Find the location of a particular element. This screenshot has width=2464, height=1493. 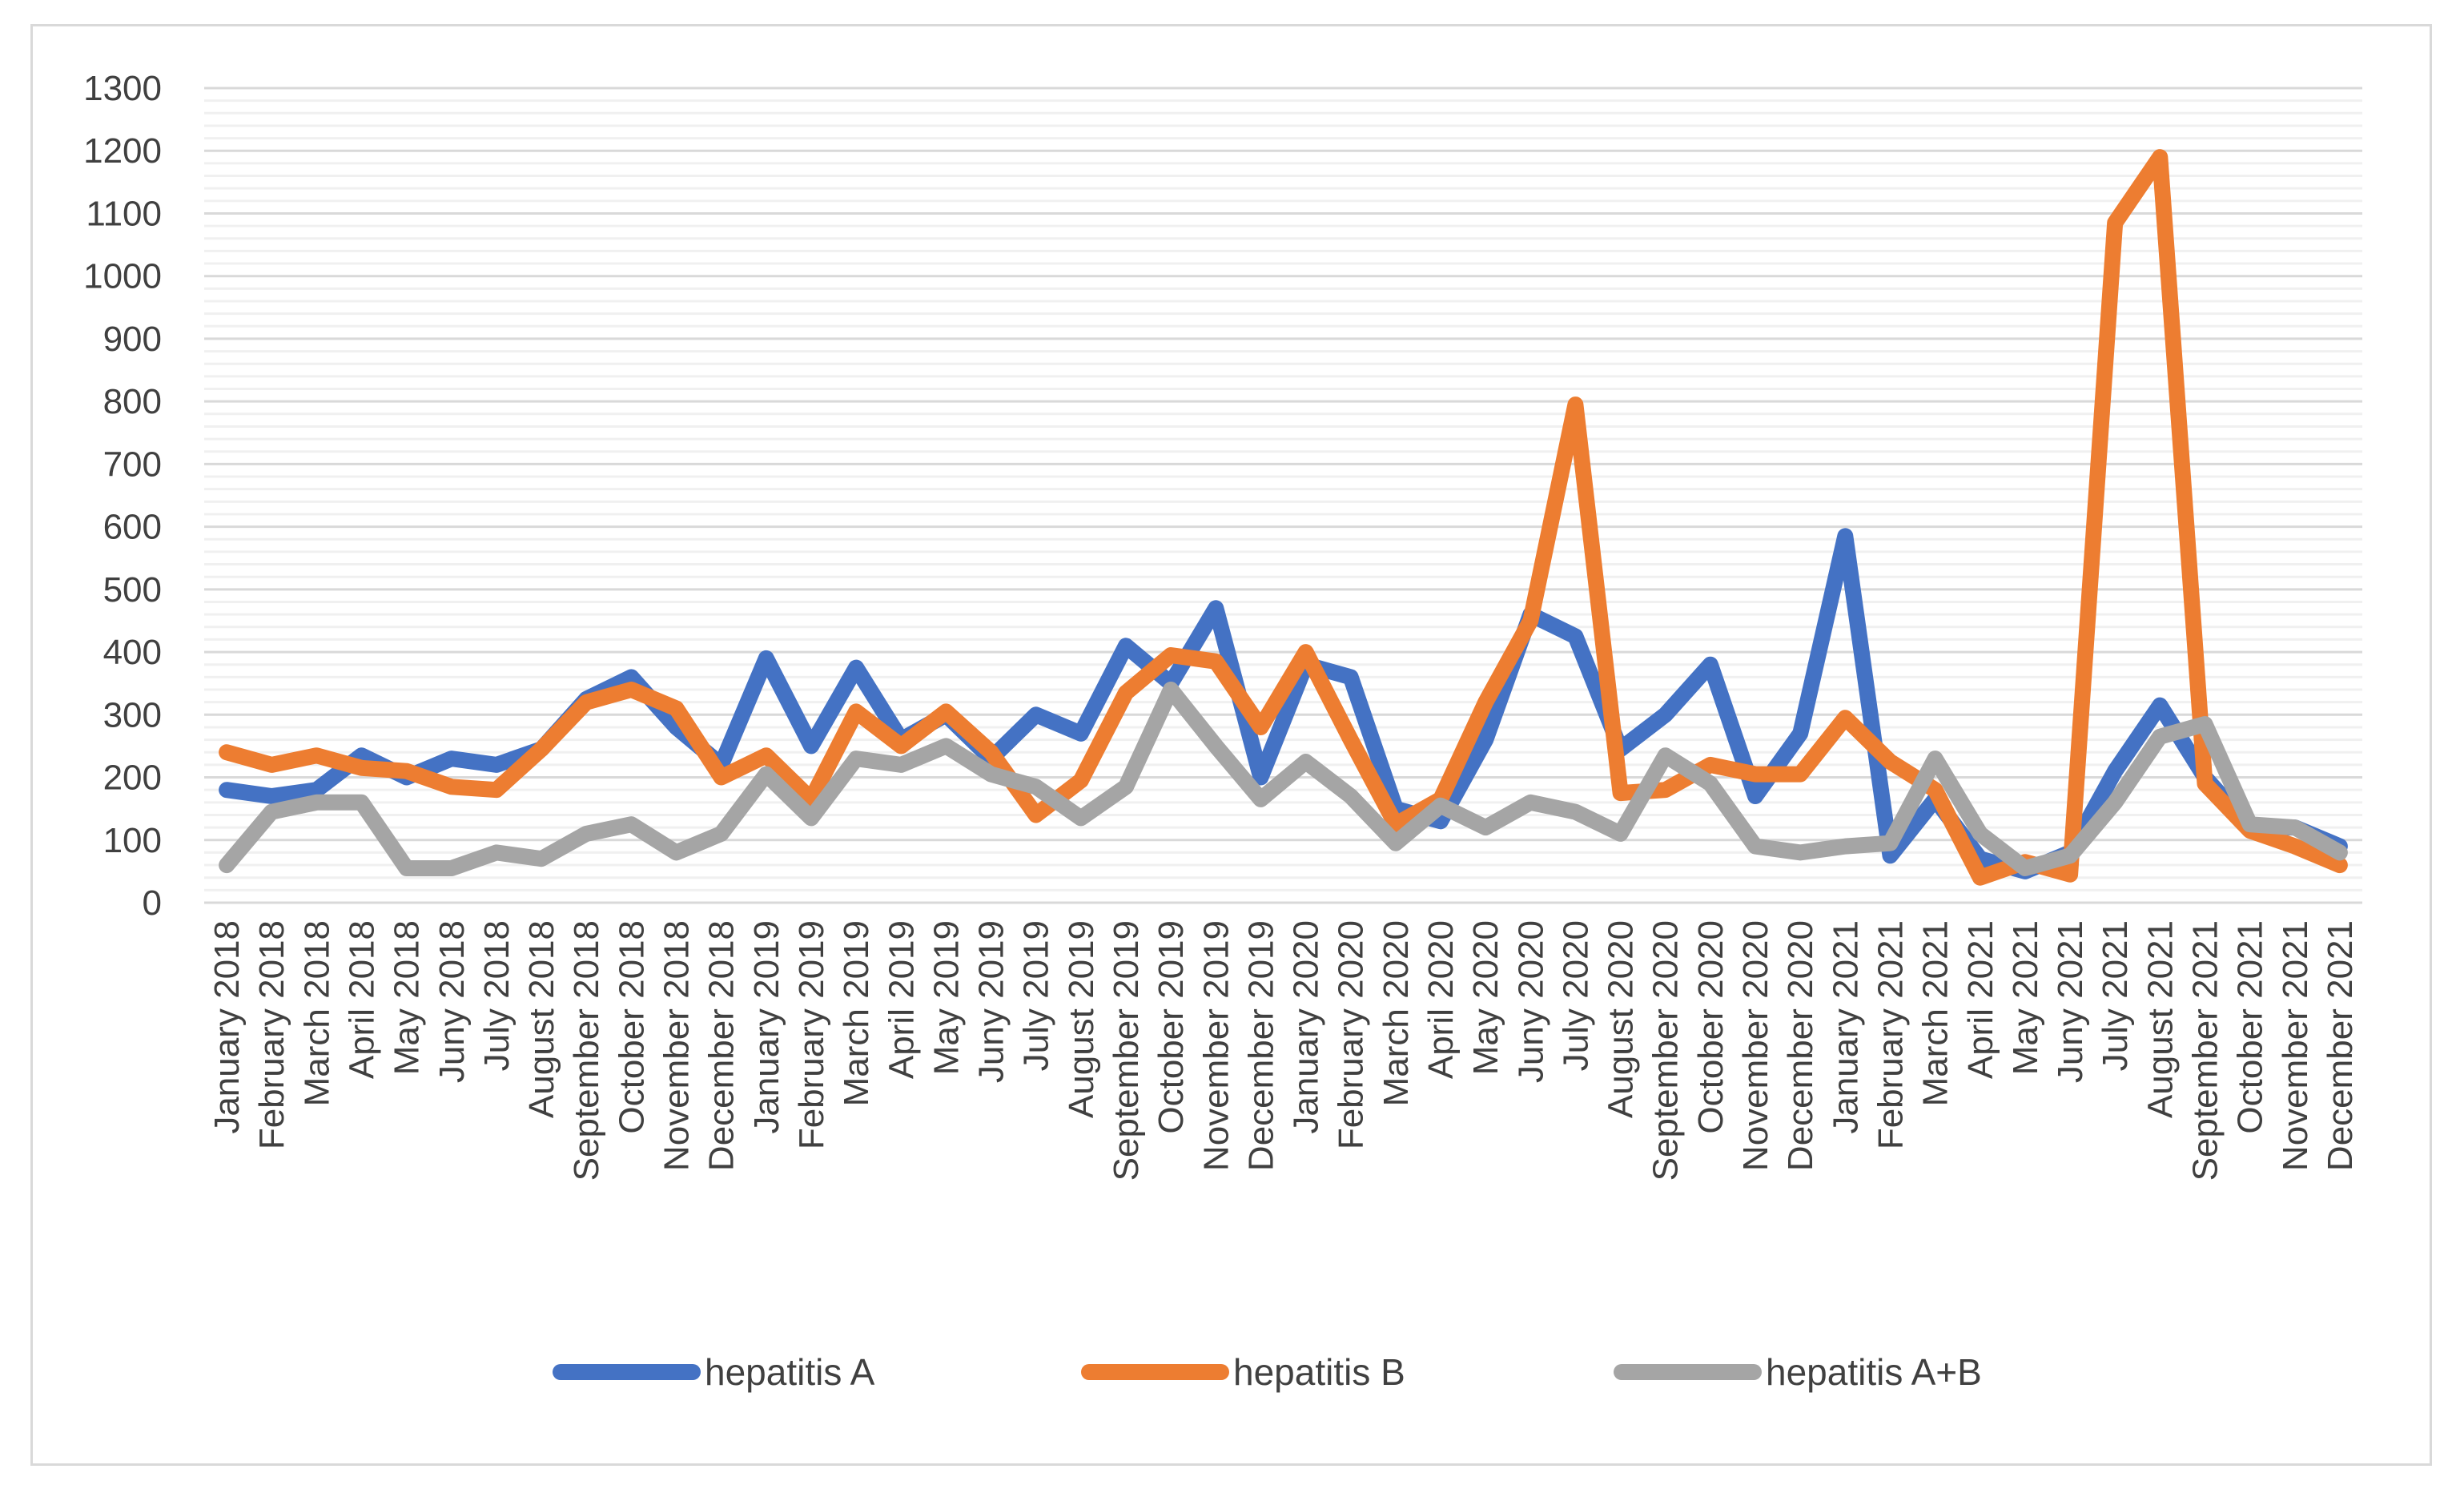

x-tick-label: October 2018 is located at coordinates (631, 1027).